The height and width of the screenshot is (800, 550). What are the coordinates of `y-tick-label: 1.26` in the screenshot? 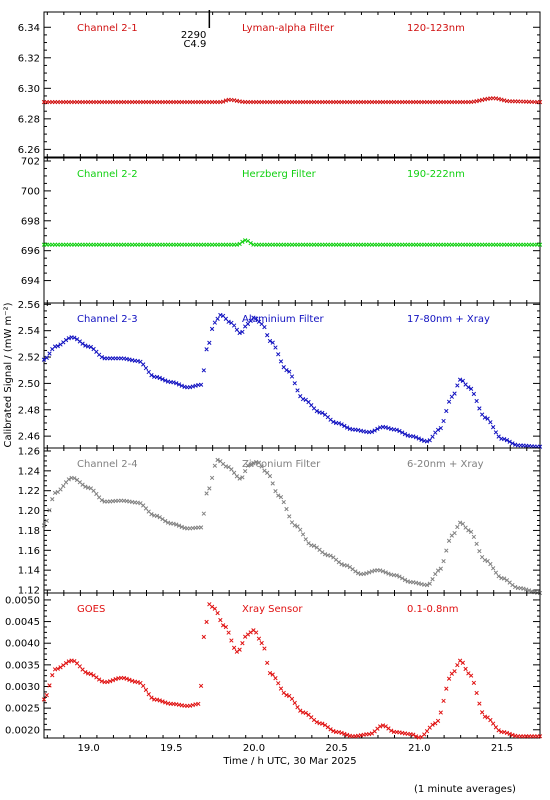 It's located at (29, 451).